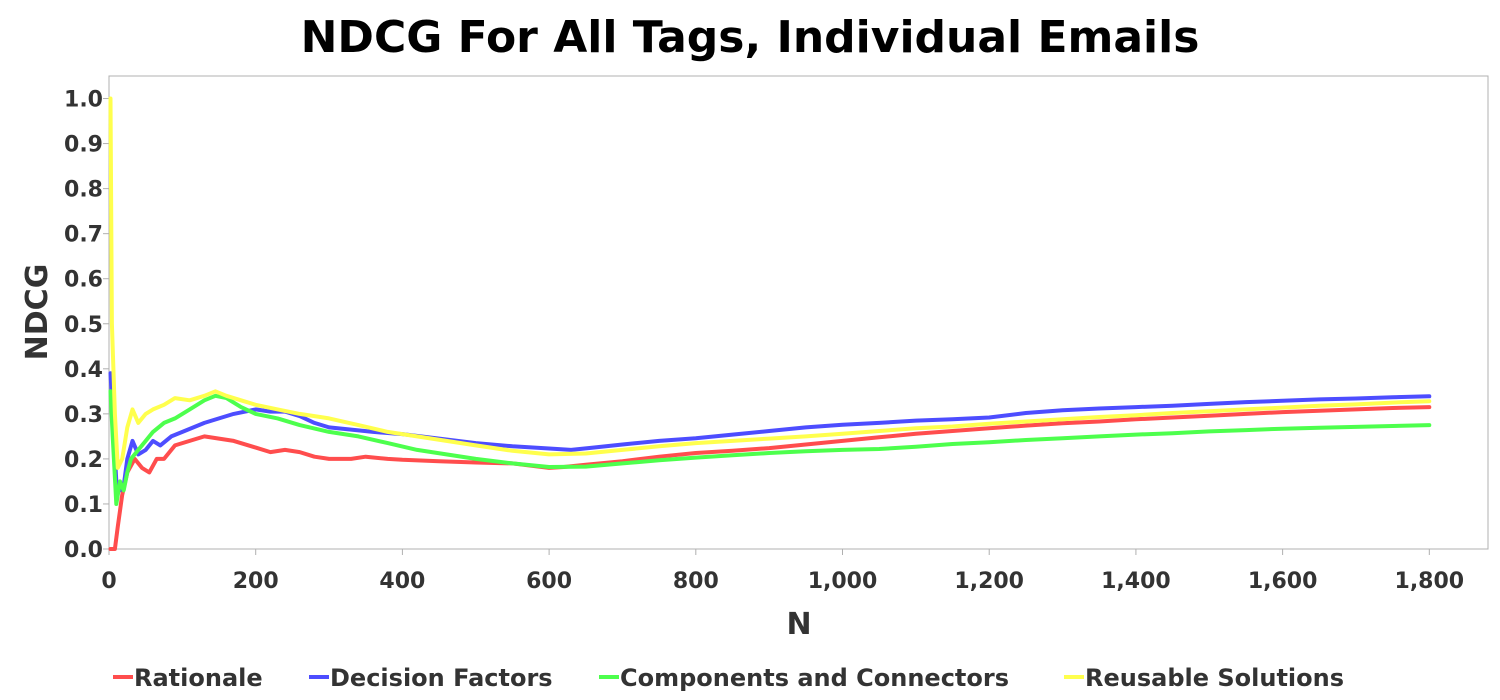 Image resolution: width=1500 pixels, height=700 pixels. I want to click on y-tick-label: 0.6, so click(83, 280).